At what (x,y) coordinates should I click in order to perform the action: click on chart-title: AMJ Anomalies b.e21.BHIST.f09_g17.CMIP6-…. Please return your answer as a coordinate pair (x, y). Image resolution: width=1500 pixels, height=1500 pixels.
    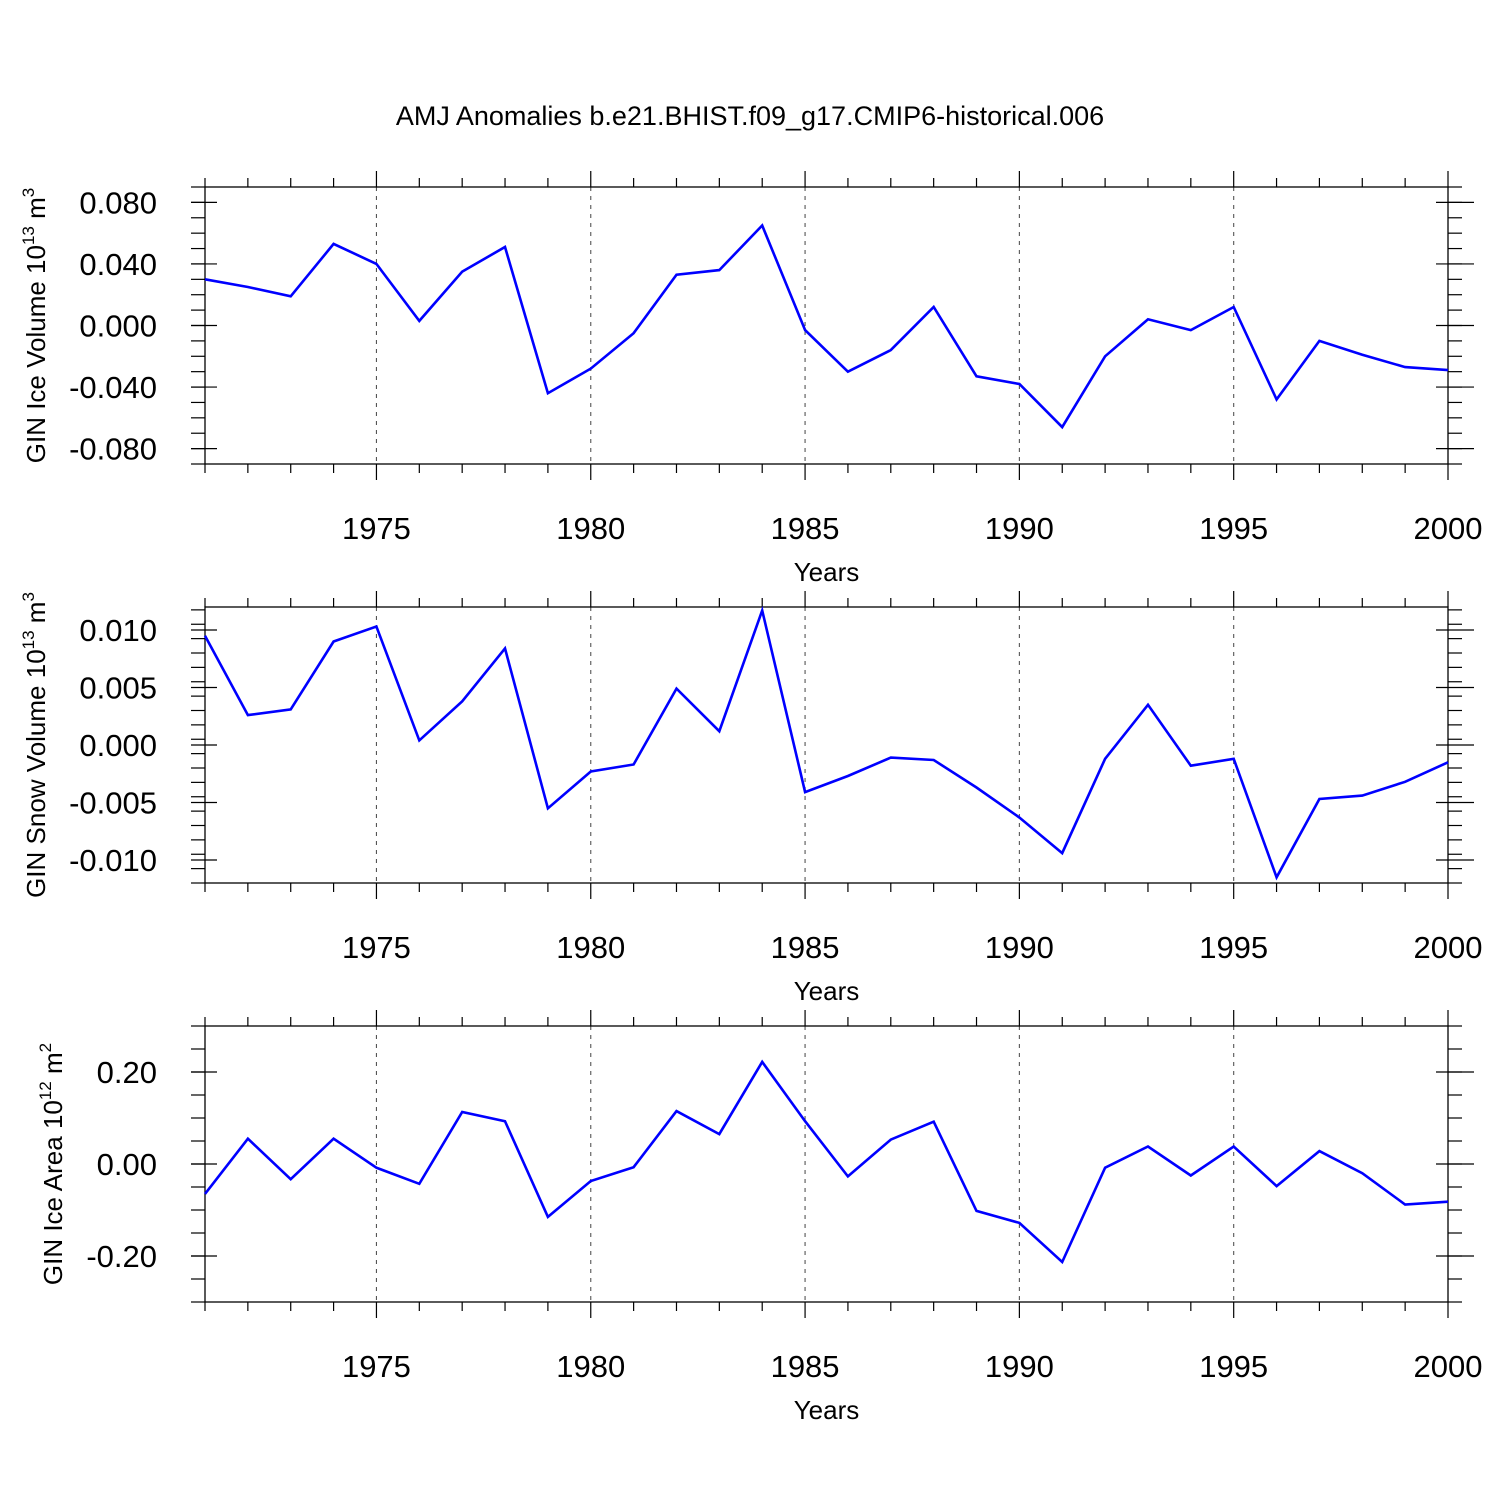
    Looking at the image, I should click on (750, 116).